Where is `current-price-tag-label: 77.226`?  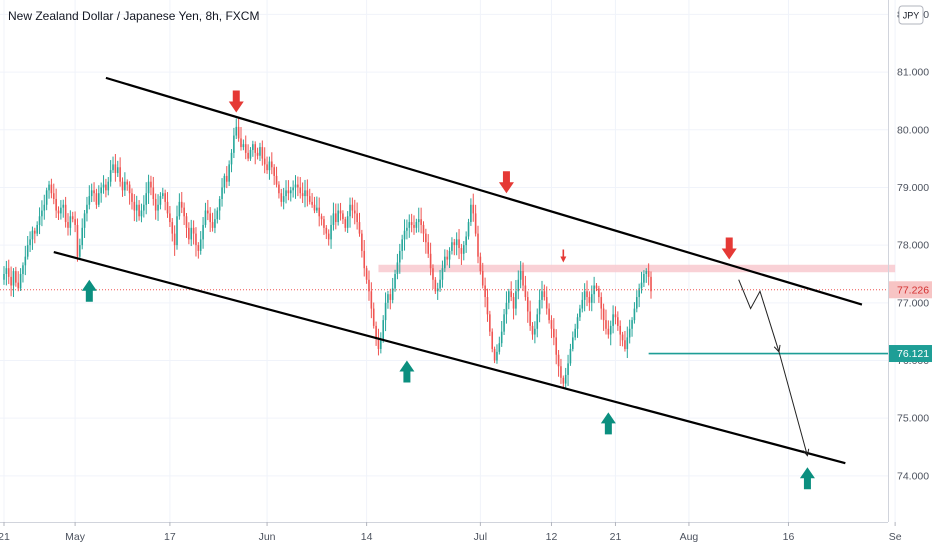
current-price-tag-label: 77.226 is located at coordinates (913, 290).